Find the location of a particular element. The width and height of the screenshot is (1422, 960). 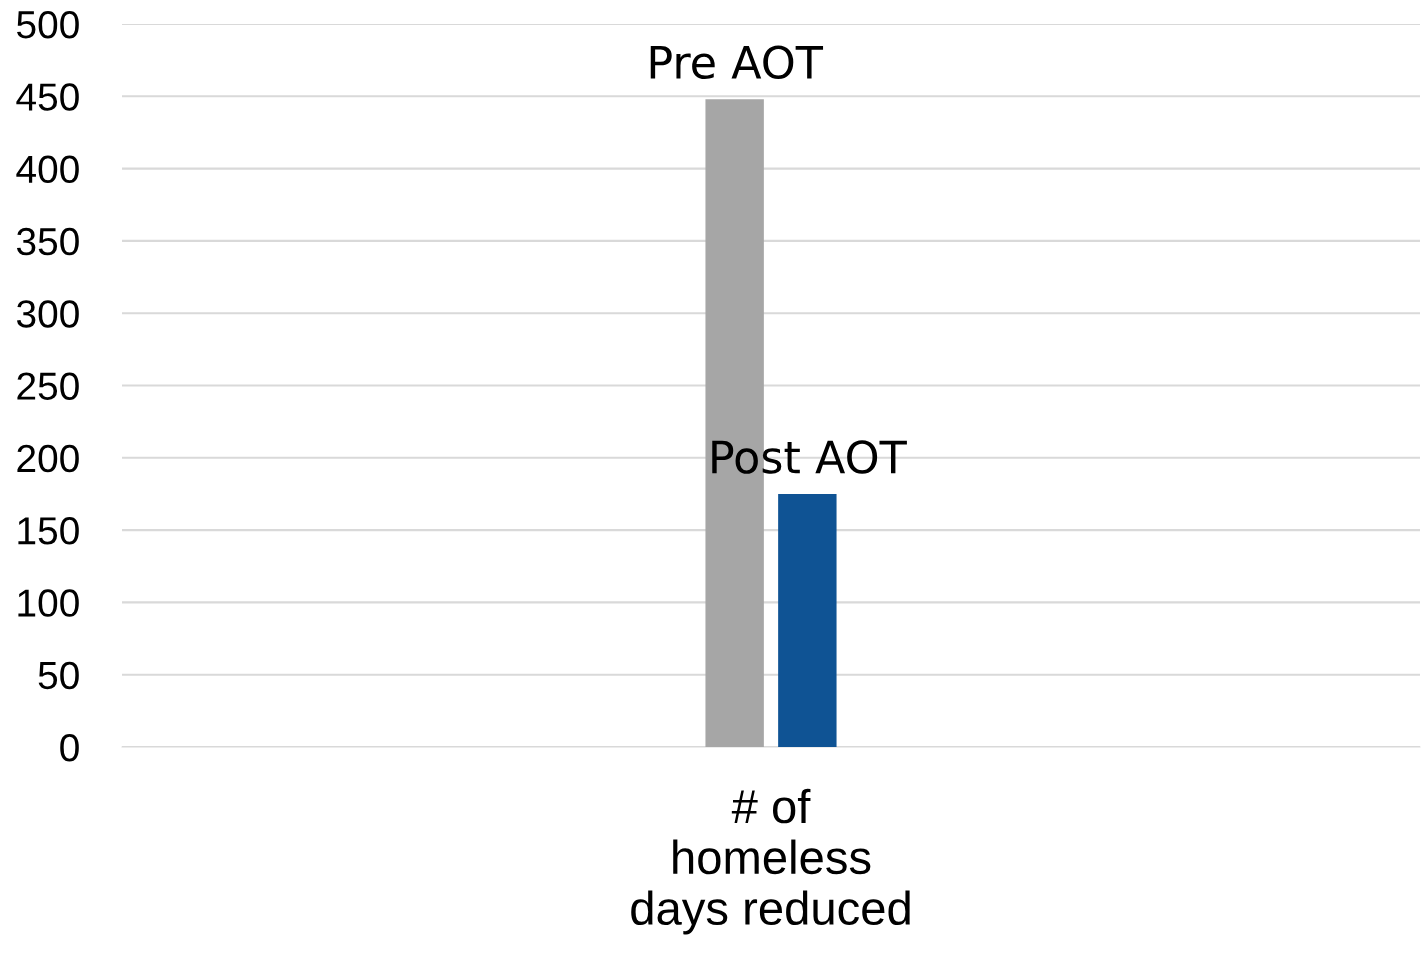

y-tick-label: 150 is located at coordinates (48, 531).